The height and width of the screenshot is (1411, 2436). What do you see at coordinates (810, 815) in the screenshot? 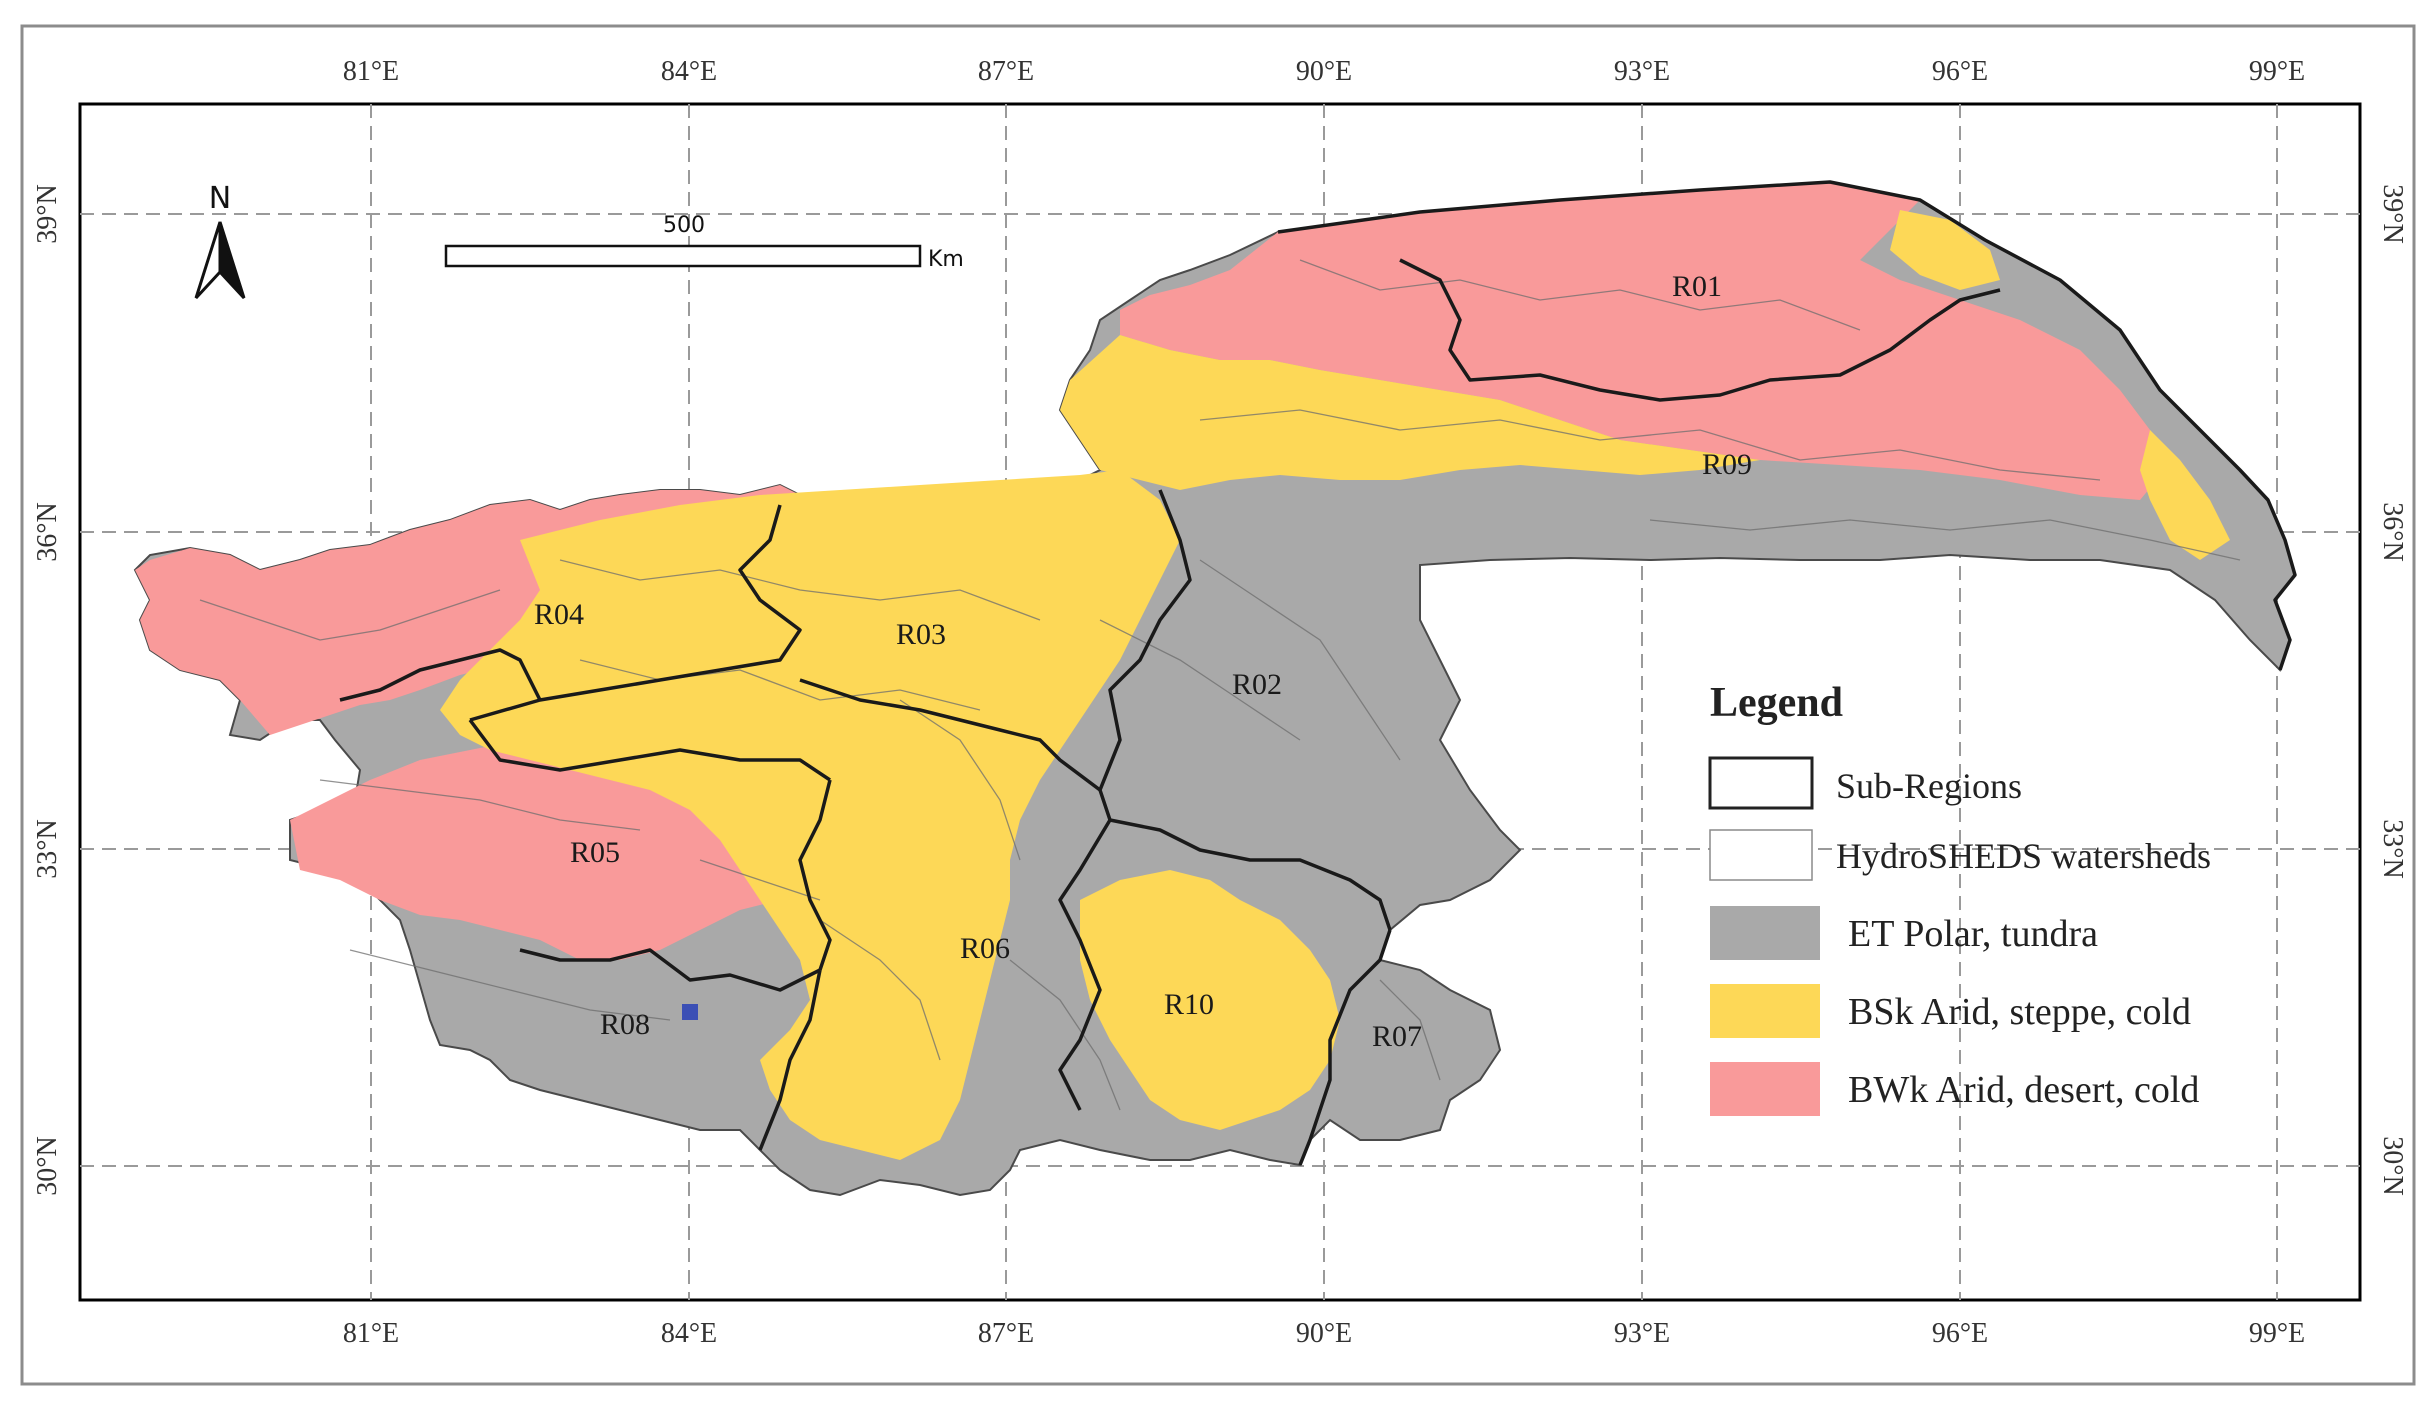
I see `zone-bsk-central` at bounding box center [810, 815].